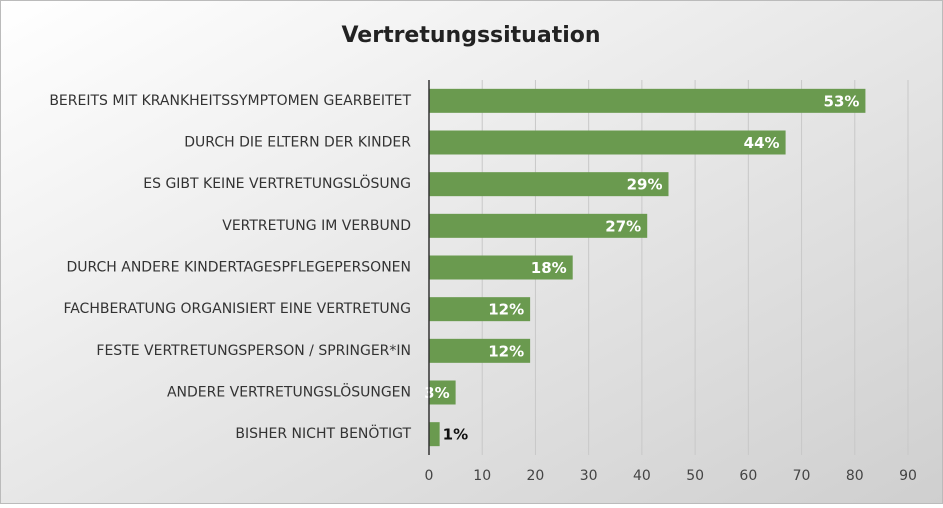  Describe the element at coordinates (238, 268) in the screenshot. I see `y-tick-label: DURCH ANDERE KINDERTAGESPFLEGEPERSONEN` at that location.